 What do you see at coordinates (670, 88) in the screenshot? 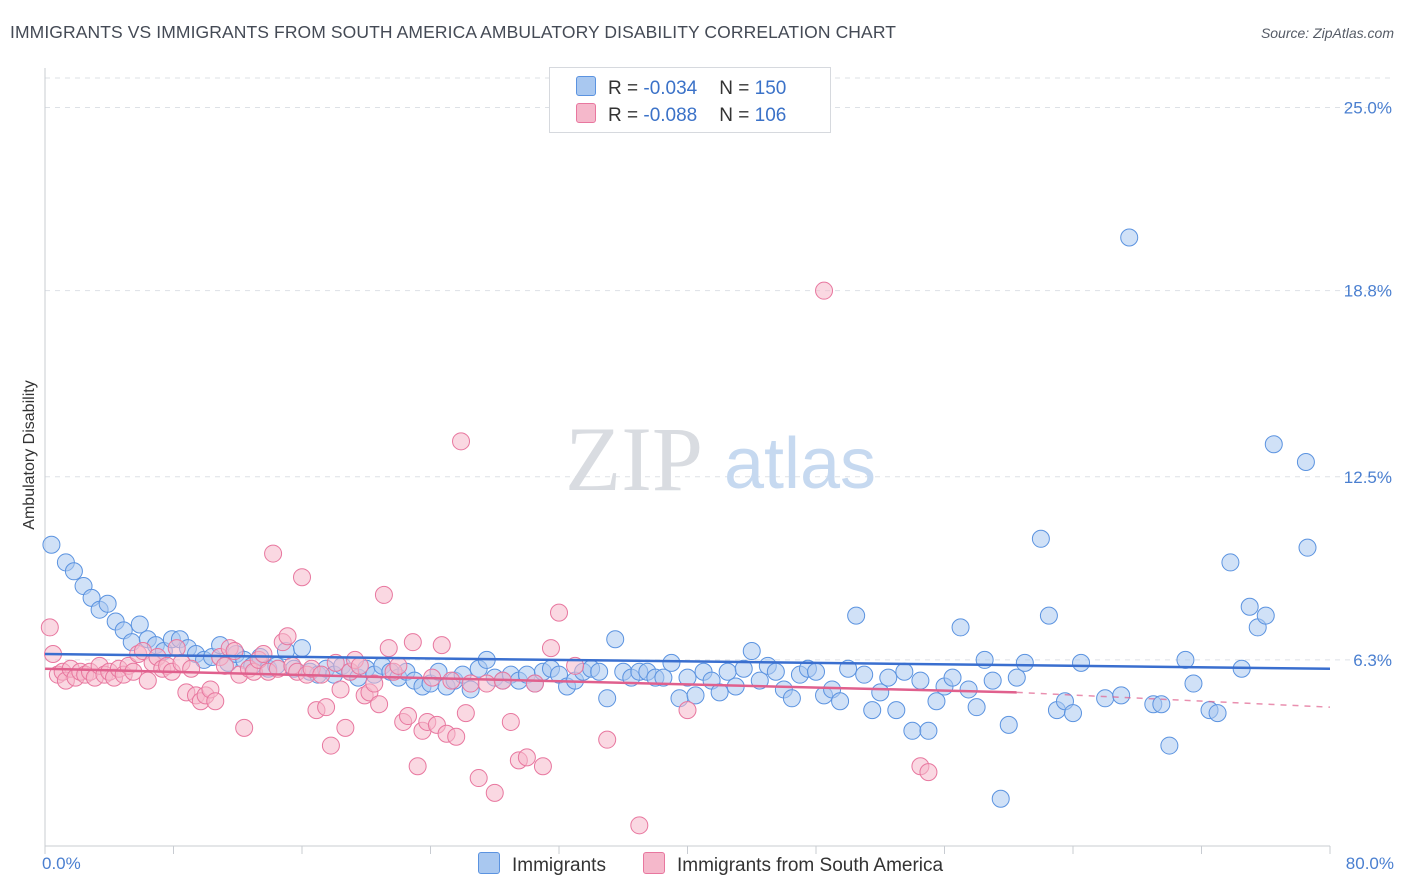
I see `legend-r-value: -0.034` at bounding box center [670, 88].